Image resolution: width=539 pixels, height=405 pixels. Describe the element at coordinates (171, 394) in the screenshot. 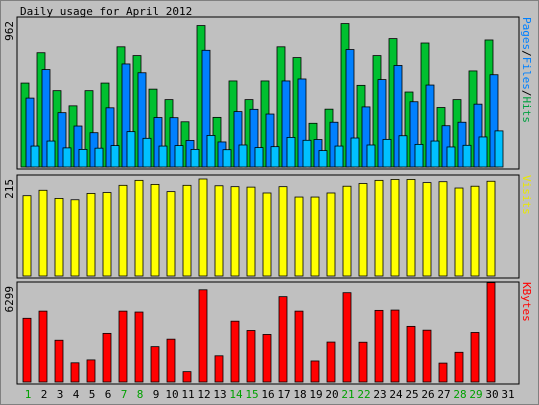

I see `day-label: 10` at that location.